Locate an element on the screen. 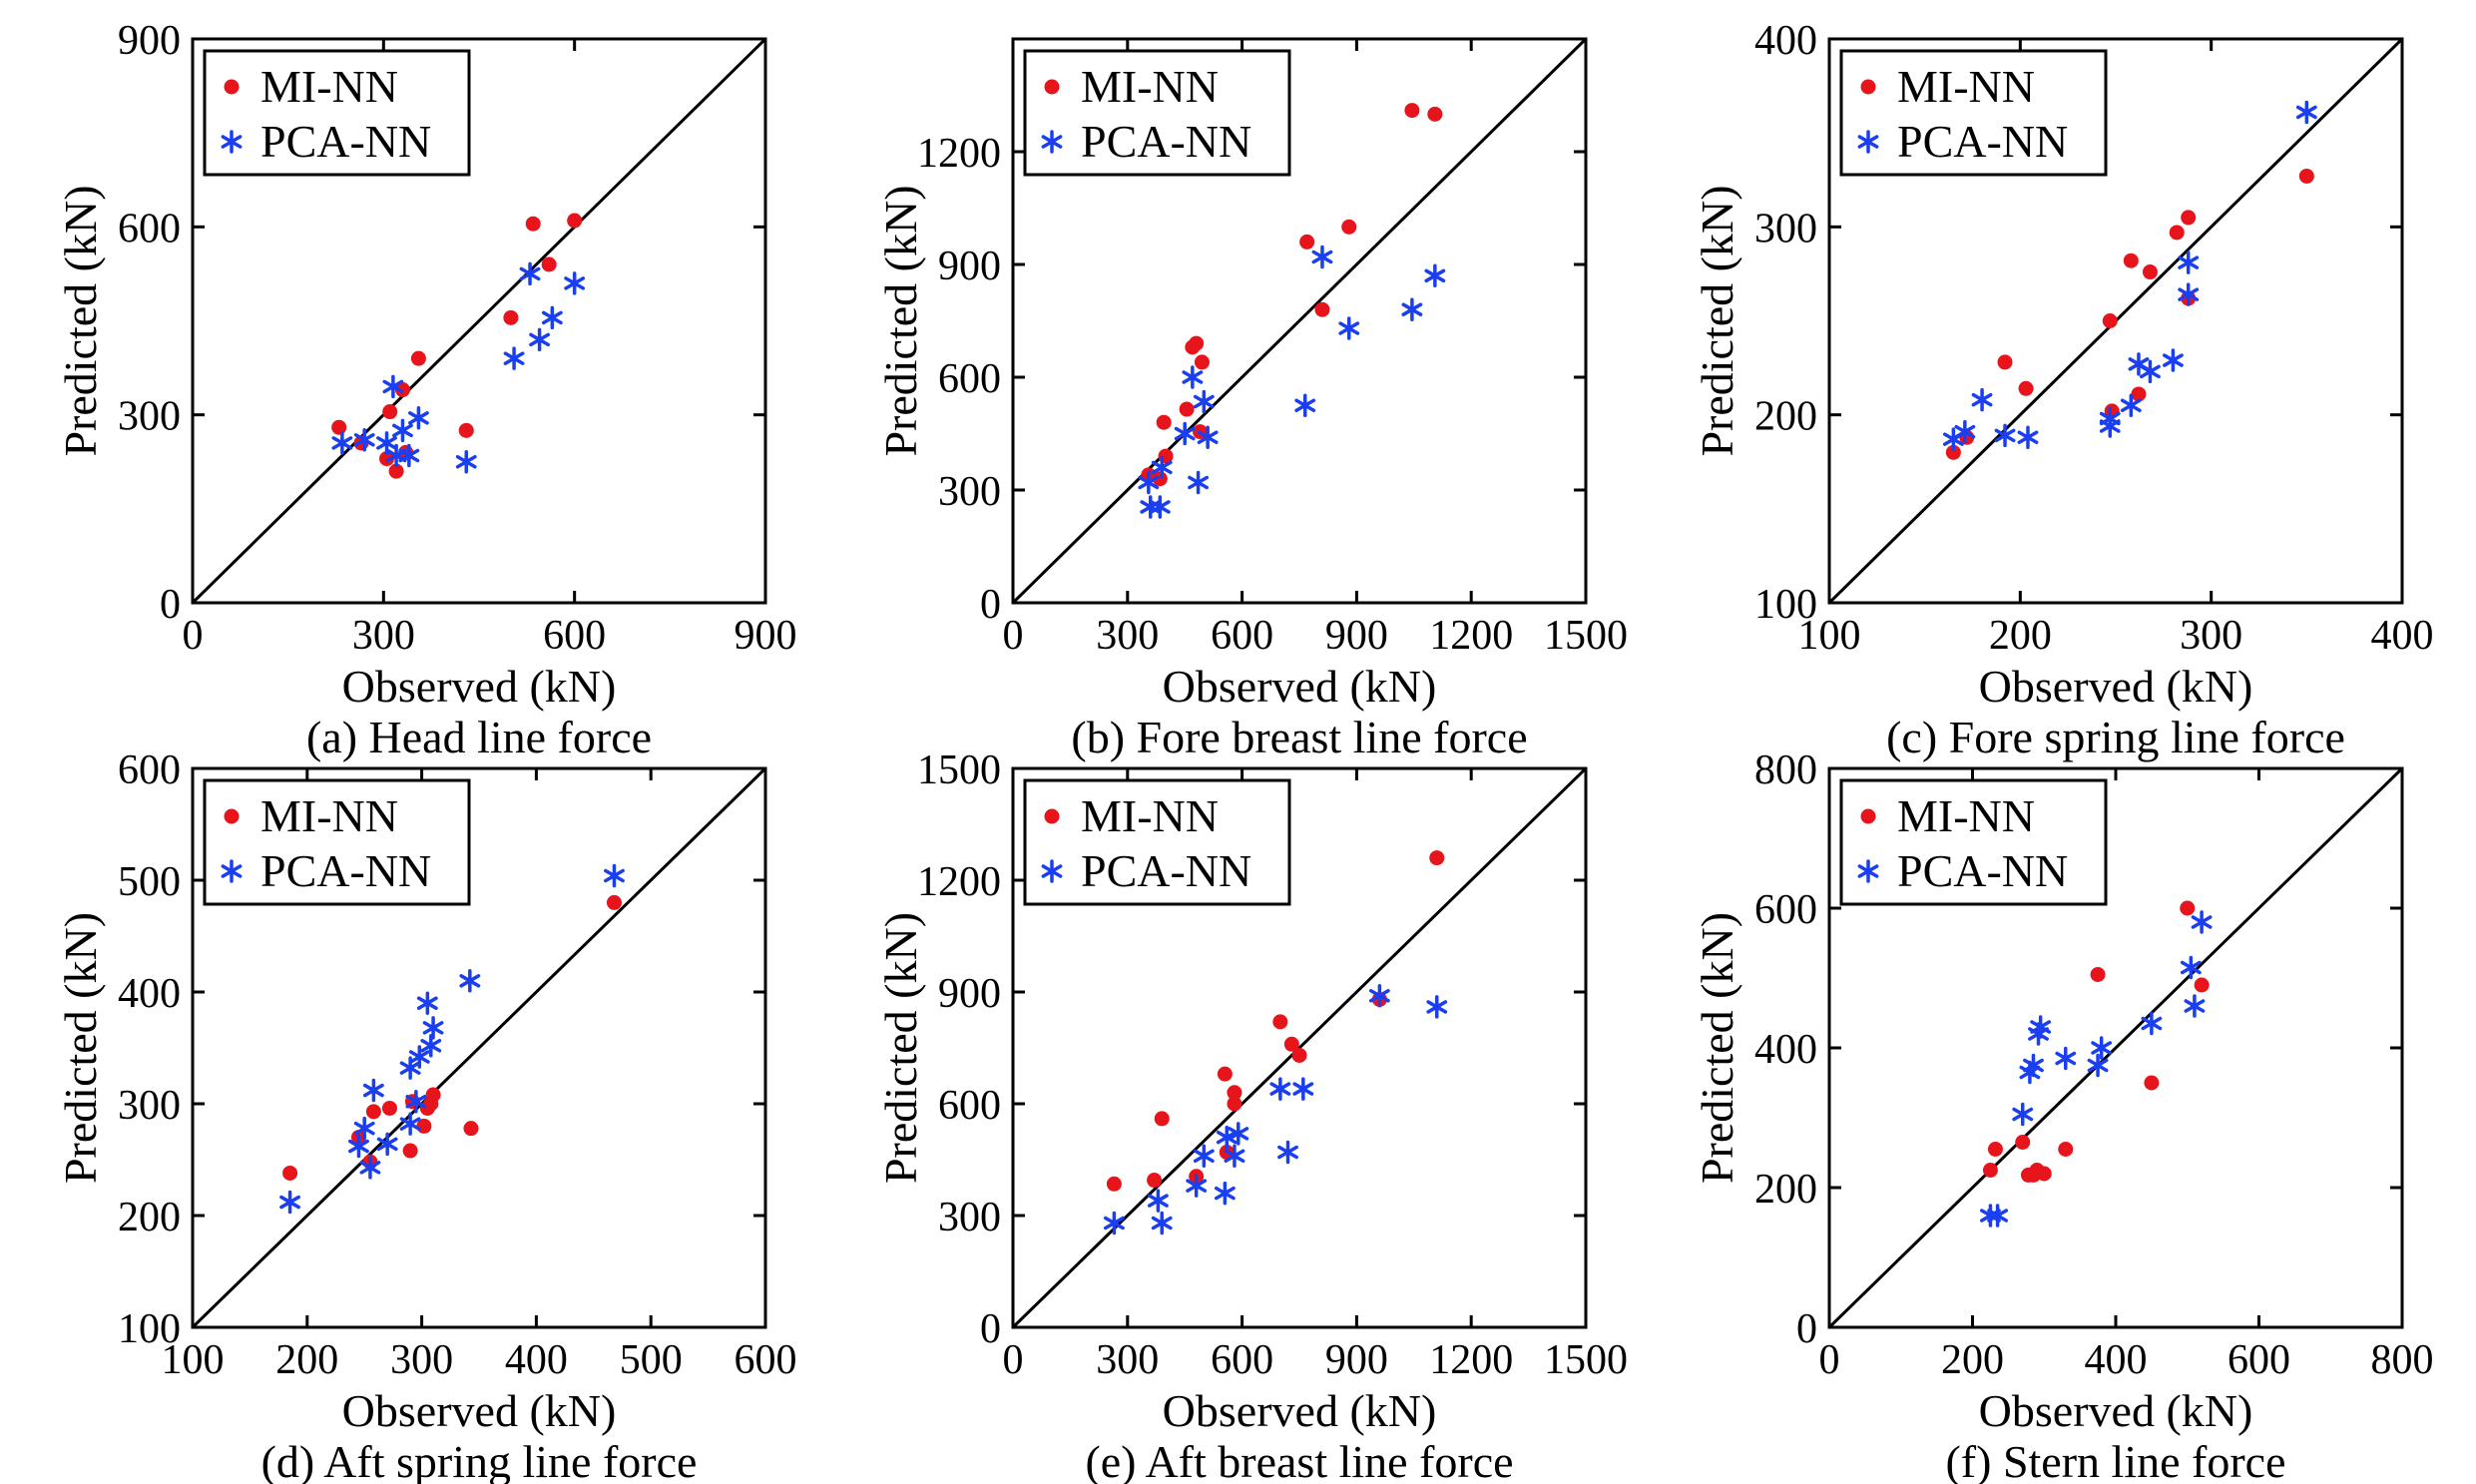 This screenshot has width=2476, height=1484. x-tick-label: 900 is located at coordinates (1356, 636).